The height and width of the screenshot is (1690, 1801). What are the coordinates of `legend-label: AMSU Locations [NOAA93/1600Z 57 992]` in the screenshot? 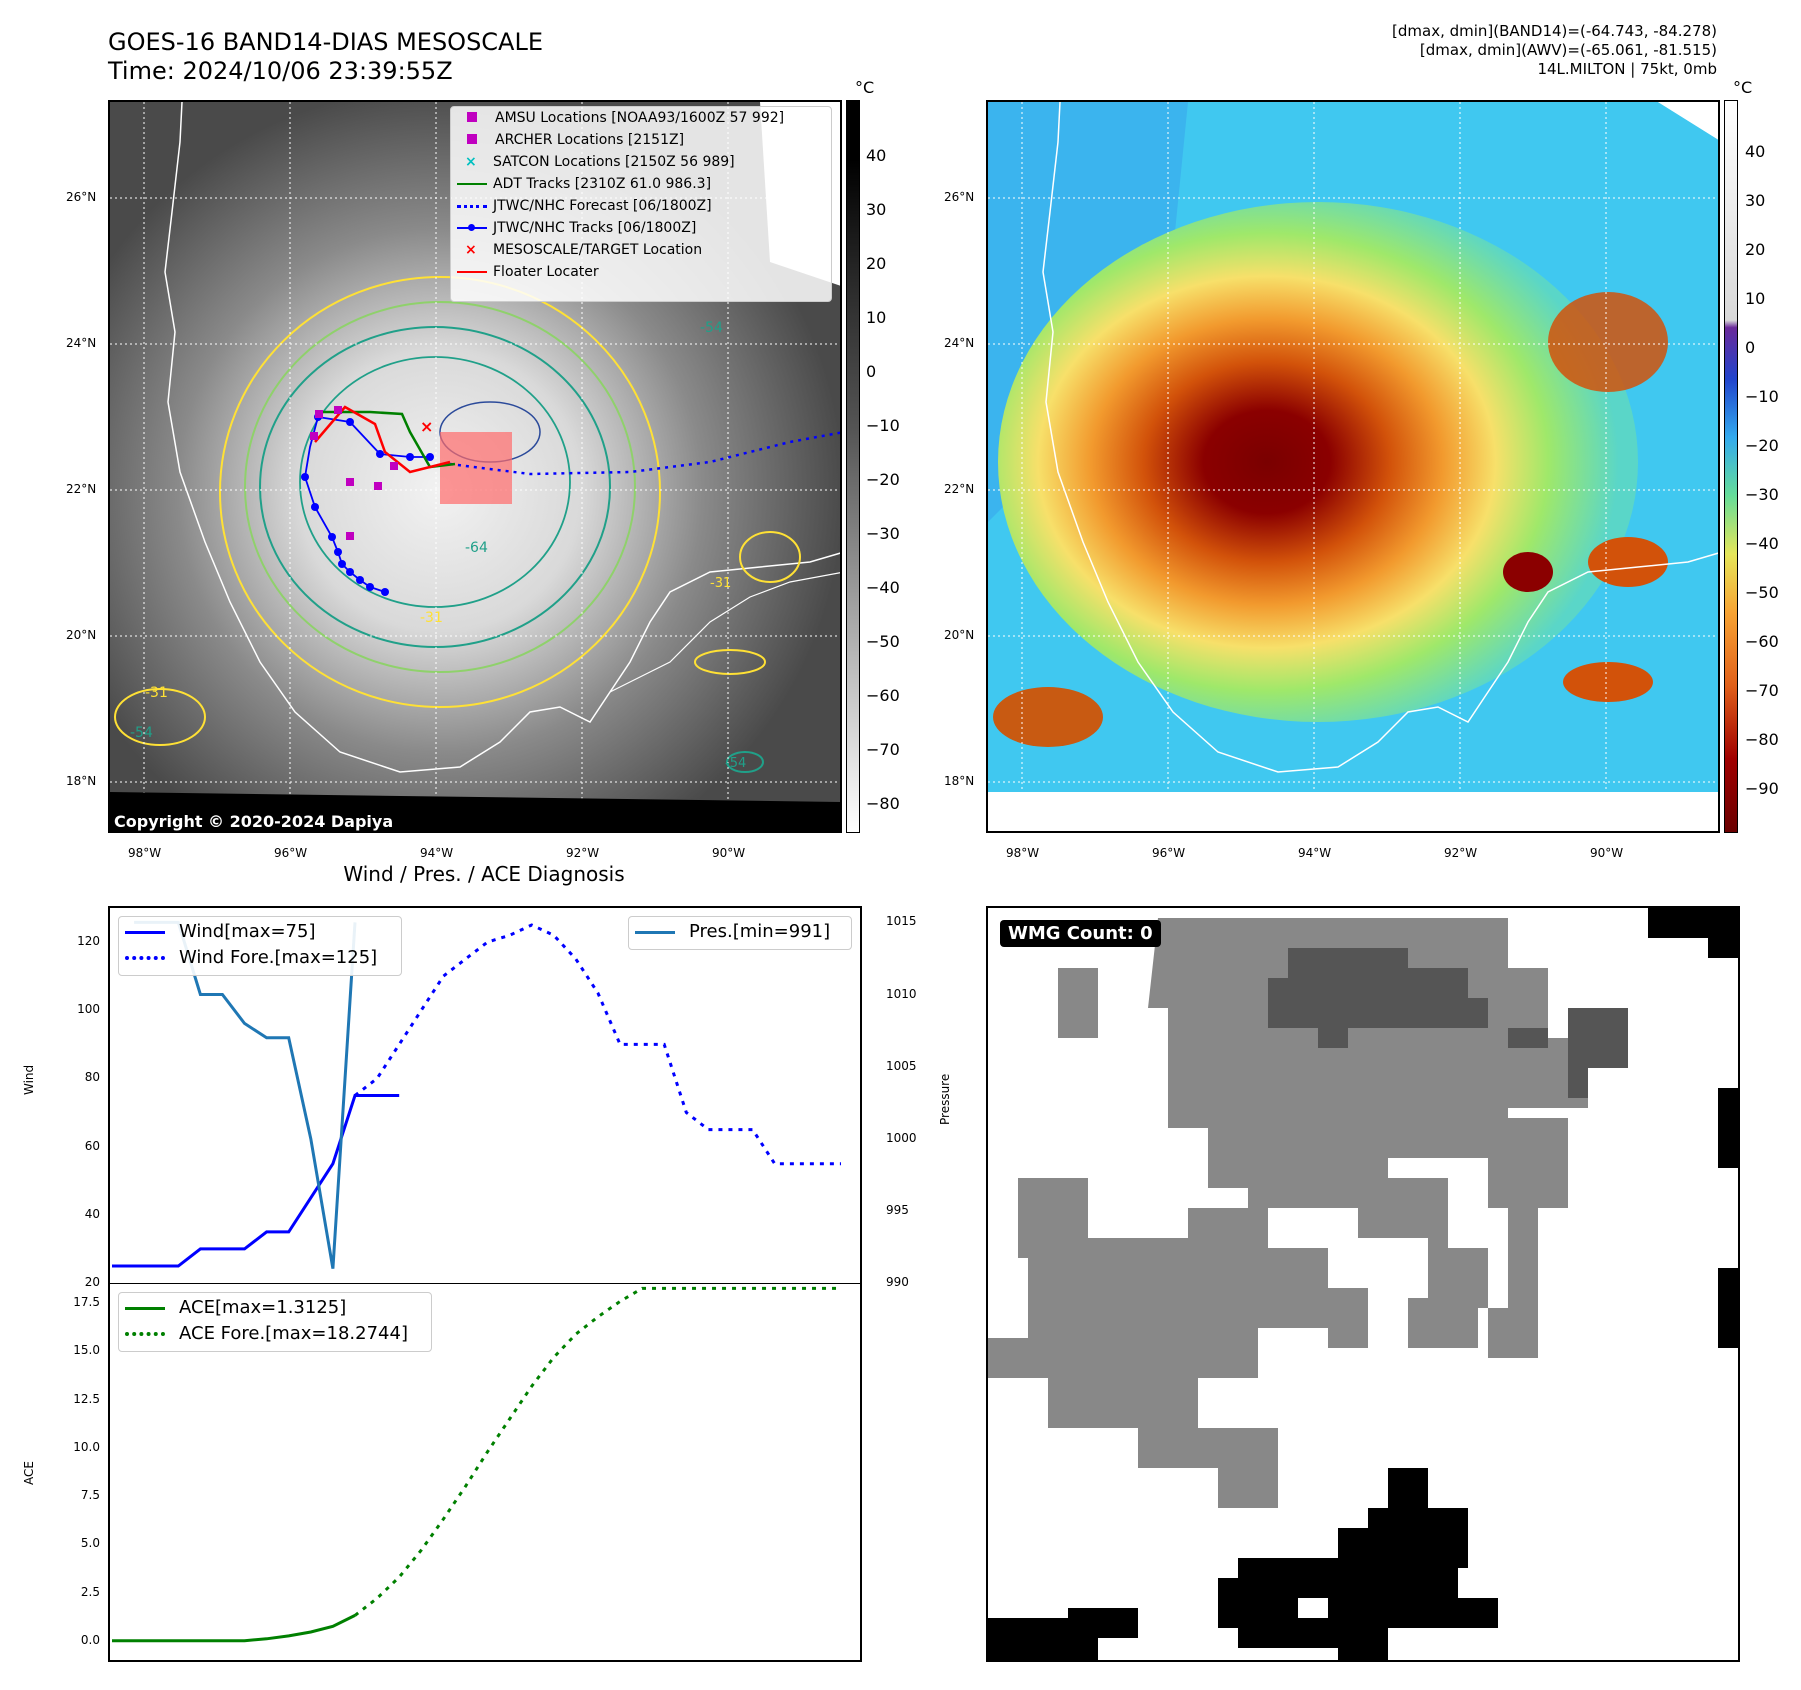 It's located at (640, 118).